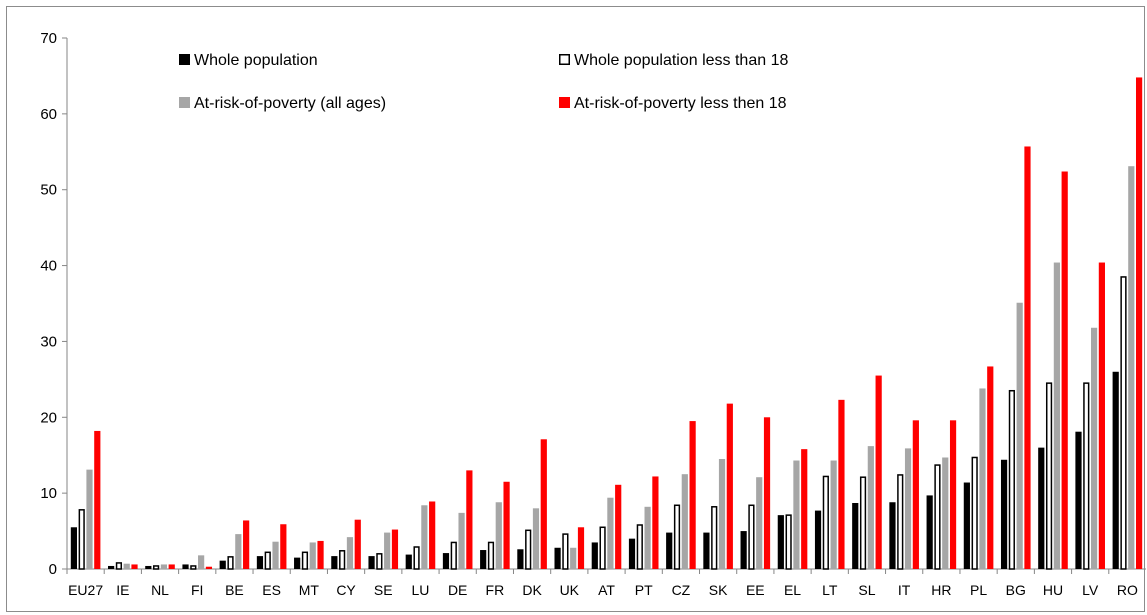  What do you see at coordinates (751, 537) in the screenshot?
I see `bar-whole-population-less-than-18-ee` at bounding box center [751, 537].